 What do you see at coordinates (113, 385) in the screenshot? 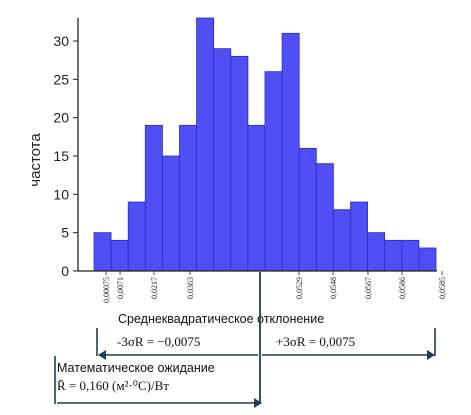
I see `mean-value-label: R̄ = 0,160 (м²·⁰С)/Вт` at bounding box center [113, 385].